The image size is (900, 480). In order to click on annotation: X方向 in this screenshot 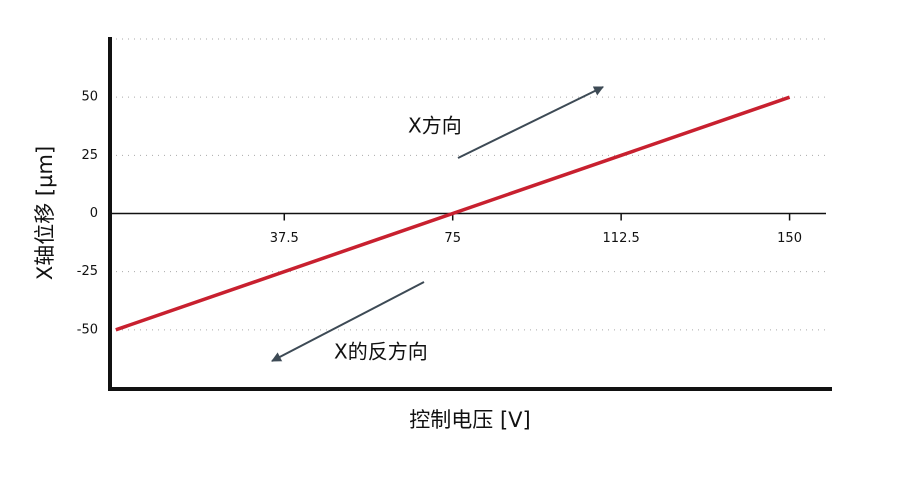, I will do `click(435, 126)`.